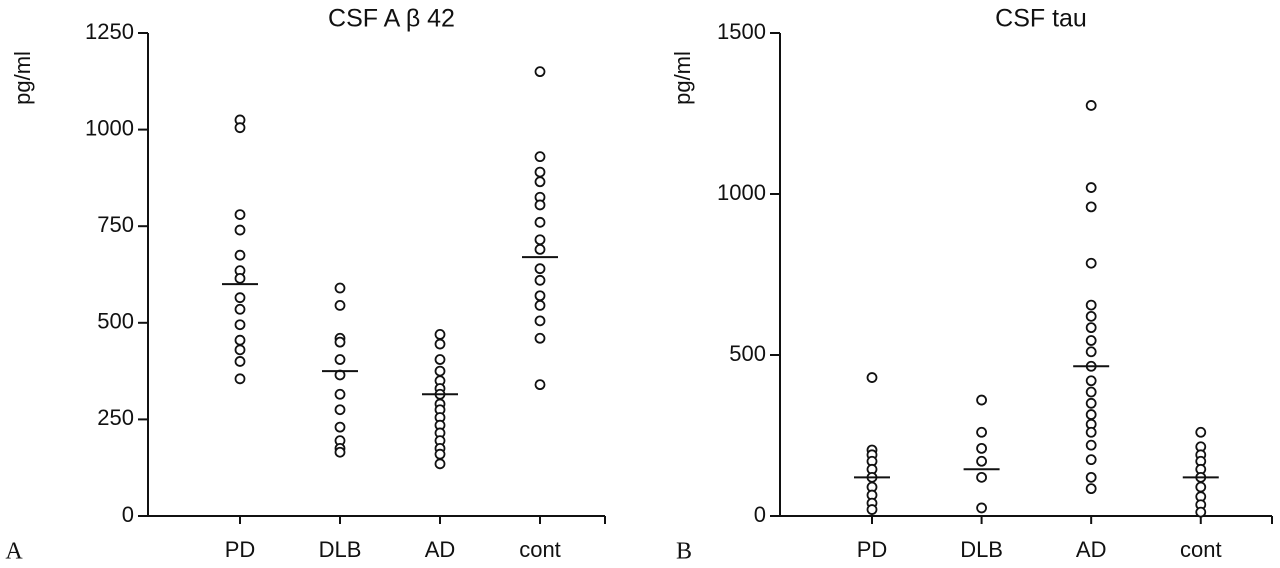 This screenshot has width=1280, height=568. Describe the element at coordinates (391, 19) in the screenshot. I see `chart-title: CSF A β 42` at that location.